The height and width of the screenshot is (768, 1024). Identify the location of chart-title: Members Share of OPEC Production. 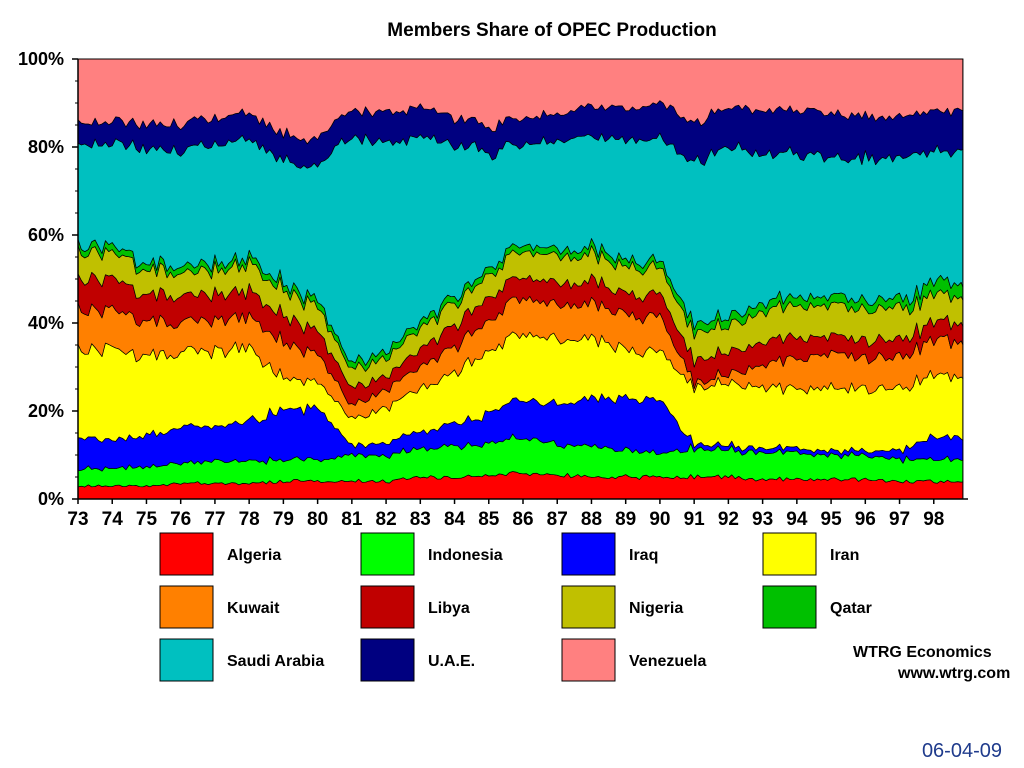
(551, 30).